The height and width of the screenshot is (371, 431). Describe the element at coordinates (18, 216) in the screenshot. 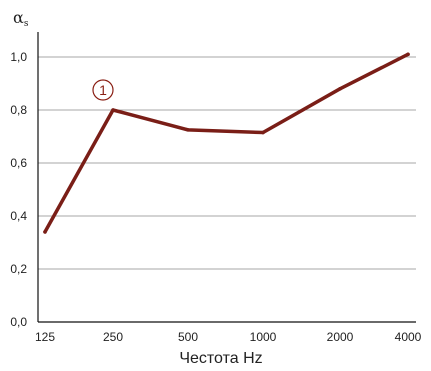

I see `y-tick-label: 0,4` at that location.